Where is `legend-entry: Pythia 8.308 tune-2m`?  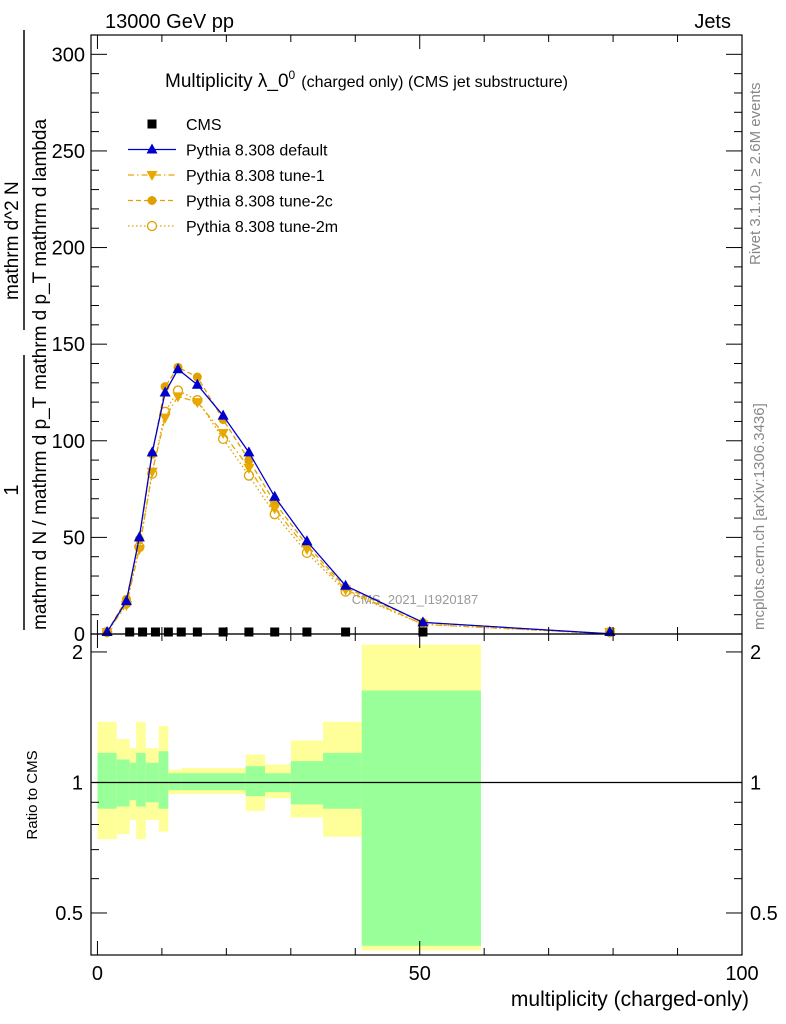
legend-entry: Pythia 8.308 tune-2m is located at coordinates (233, 227).